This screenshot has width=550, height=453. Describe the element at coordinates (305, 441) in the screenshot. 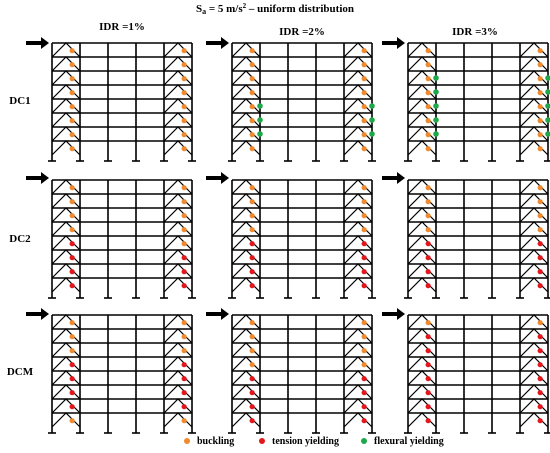

I see `legend-label-tension-yielding: tension yielding` at that location.